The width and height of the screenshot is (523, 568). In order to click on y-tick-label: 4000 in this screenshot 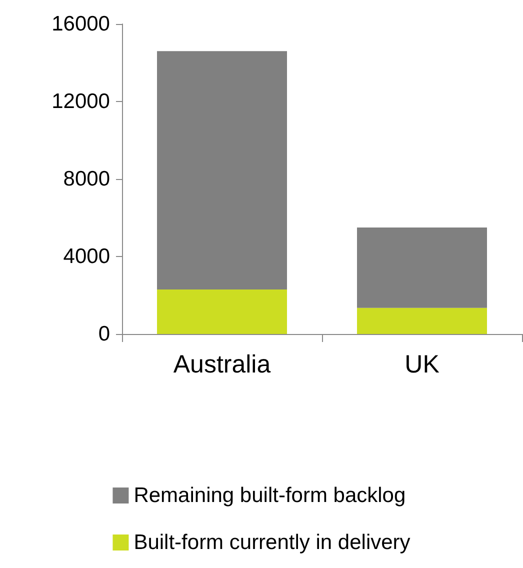, I will do `click(86, 256)`.